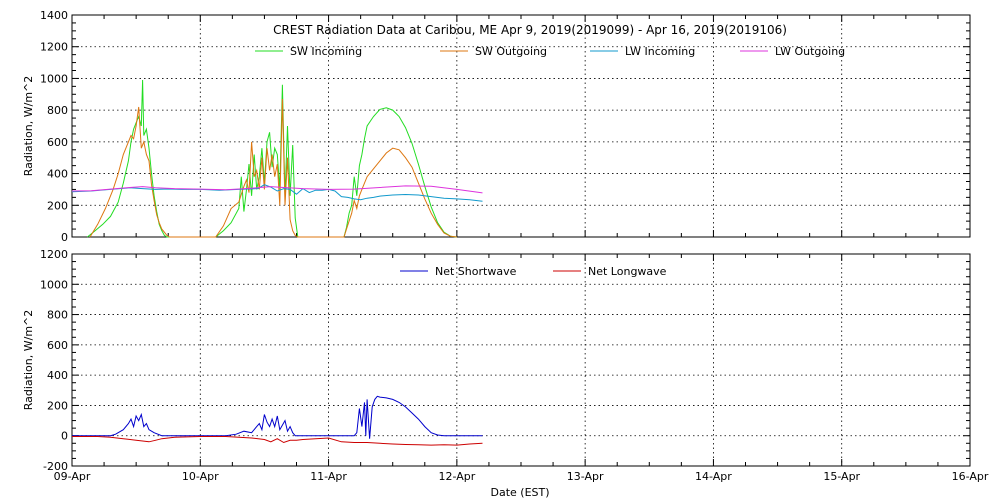 The width and height of the screenshot is (1000, 500). Describe the element at coordinates (970, 476) in the screenshot. I see `x-tick-label: 16-Apr` at that location.